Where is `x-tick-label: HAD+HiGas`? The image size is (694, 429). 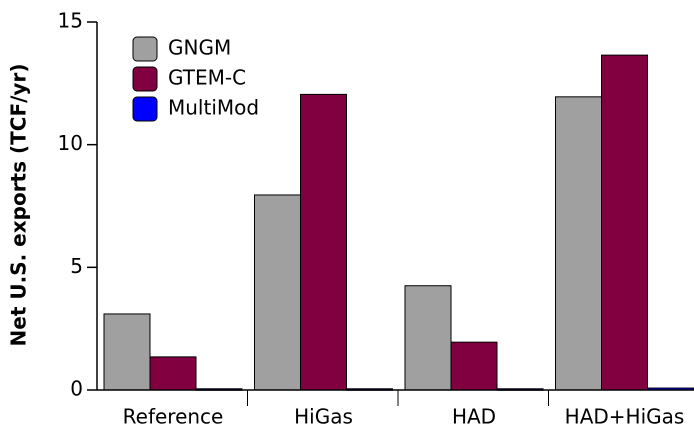 x-tick-label: HAD+HiGas is located at coordinates (625, 417).